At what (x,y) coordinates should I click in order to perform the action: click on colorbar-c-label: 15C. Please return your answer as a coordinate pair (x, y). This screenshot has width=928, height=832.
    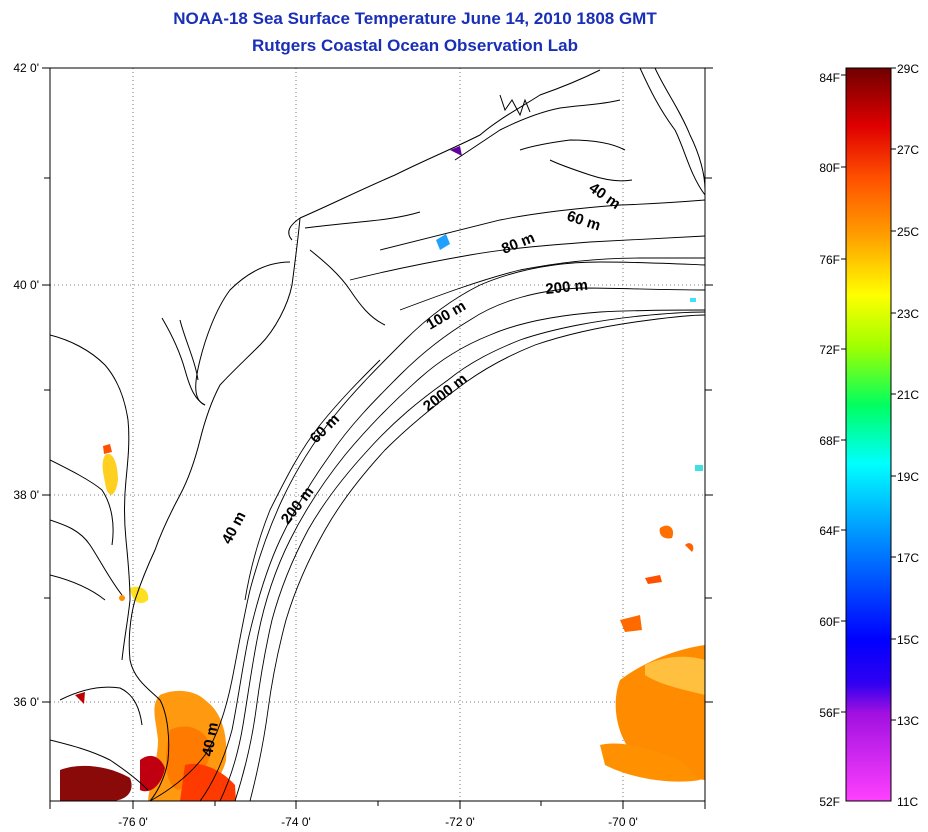
    Looking at the image, I should click on (908, 640).